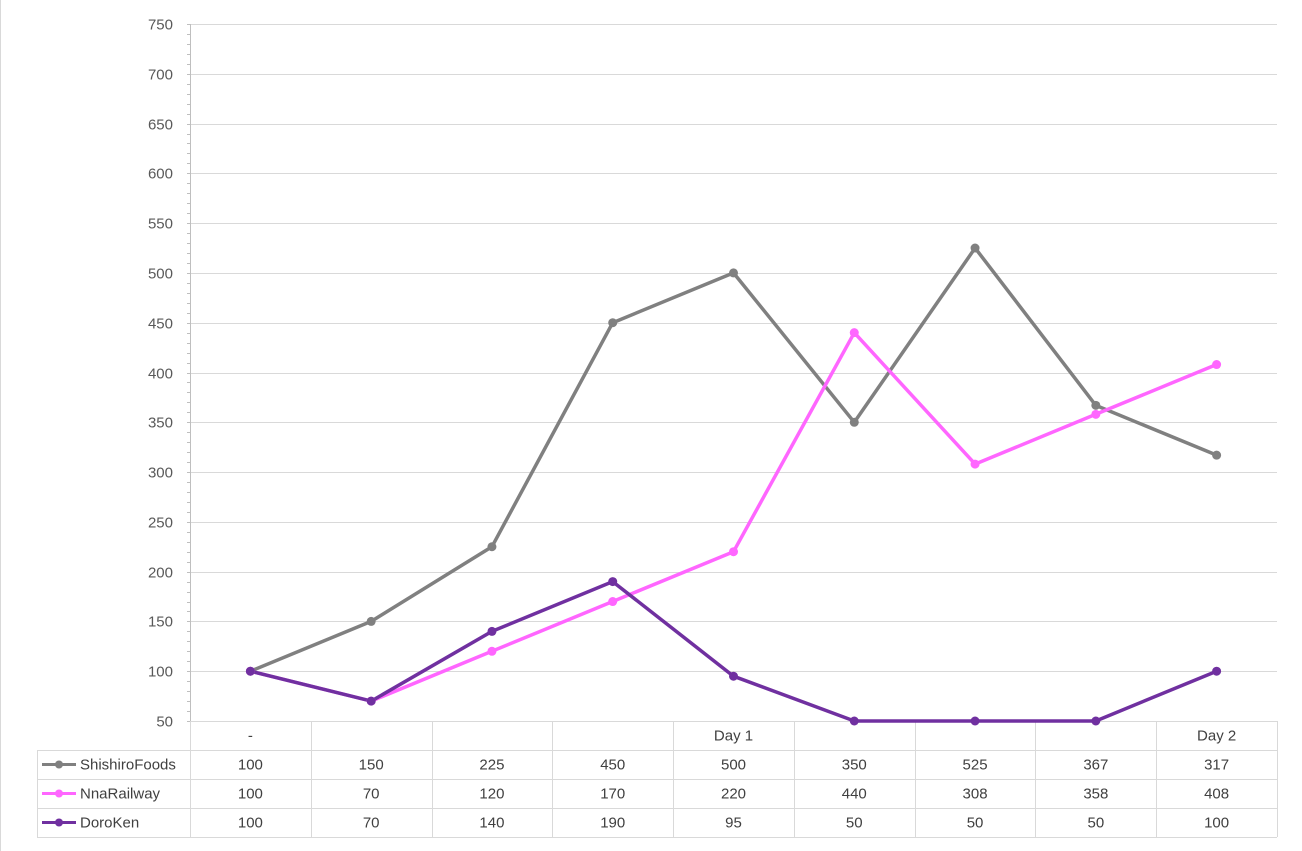  Describe the element at coordinates (733, 765) in the screenshot. I see `data-table-cell: 500` at that location.